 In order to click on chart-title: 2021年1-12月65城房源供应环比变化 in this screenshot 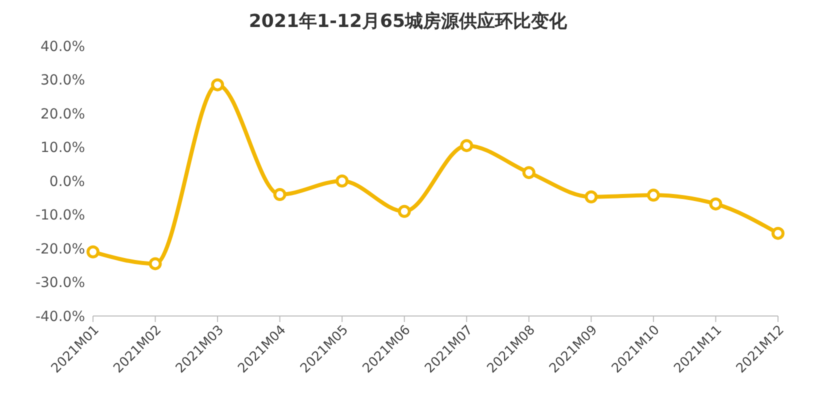, I will do `click(408, 22)`.